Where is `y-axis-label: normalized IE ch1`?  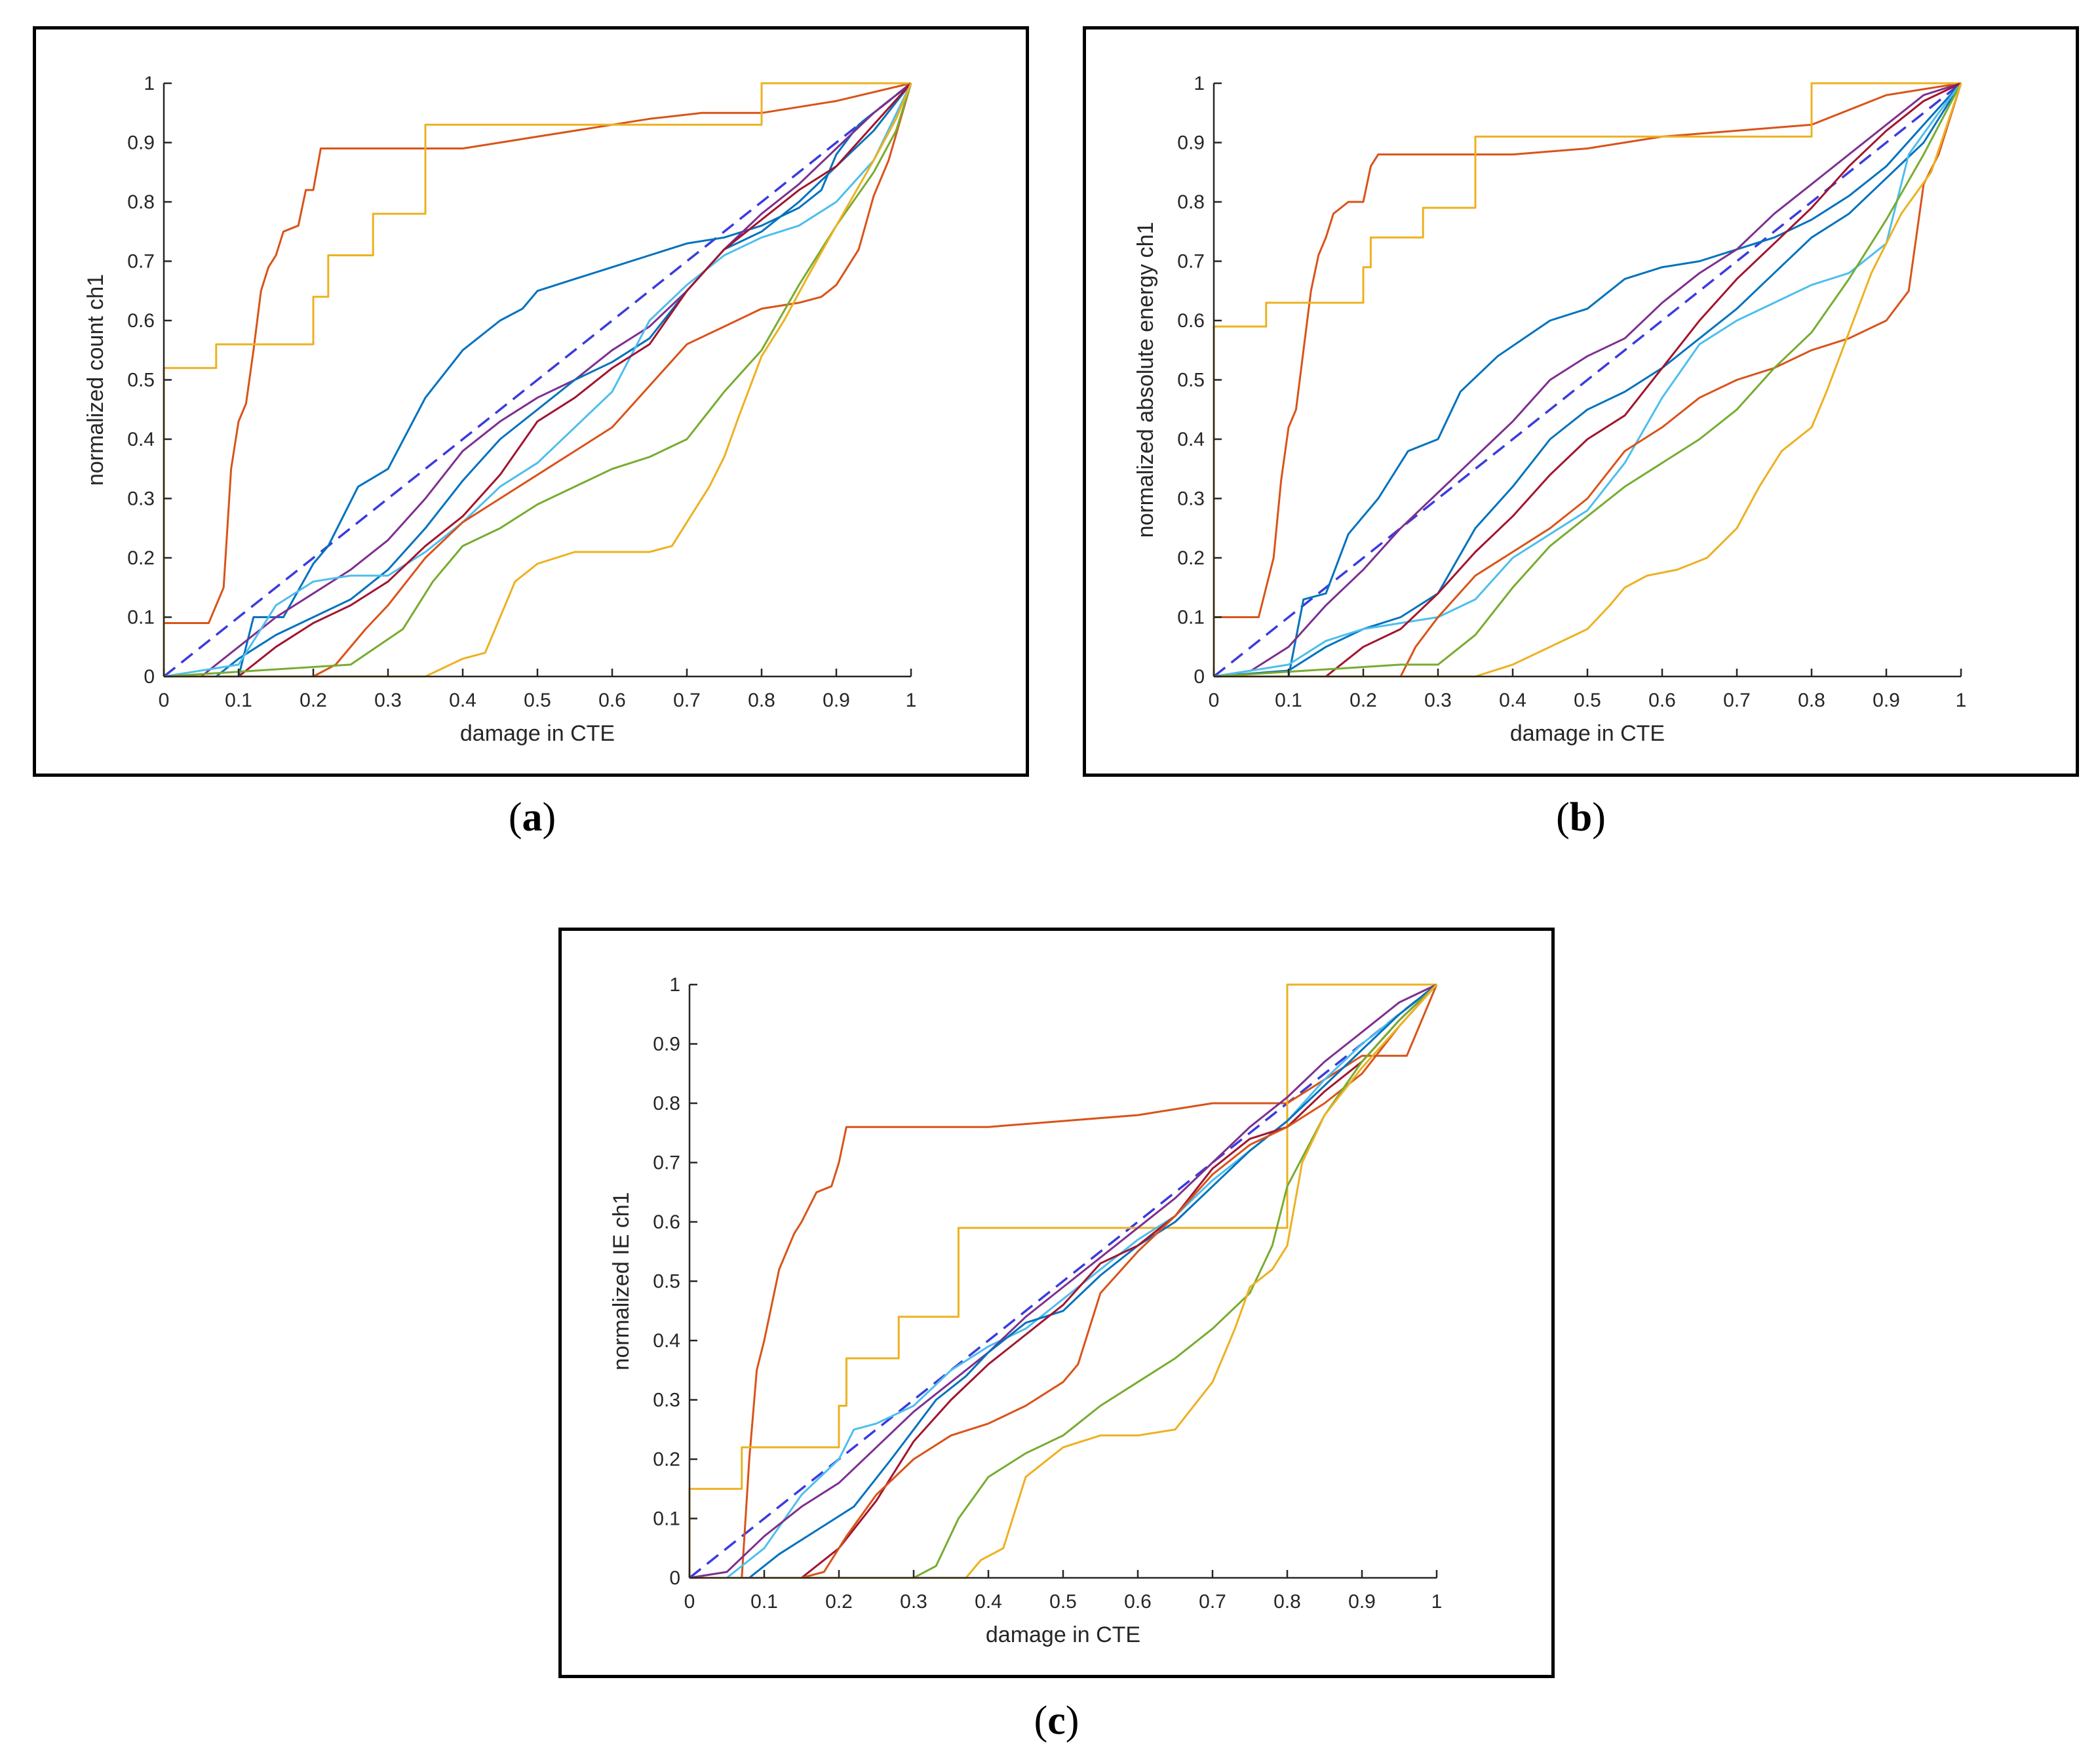 y-axis-label: normalized IE ch1 is located at coordinates (621, 1281).